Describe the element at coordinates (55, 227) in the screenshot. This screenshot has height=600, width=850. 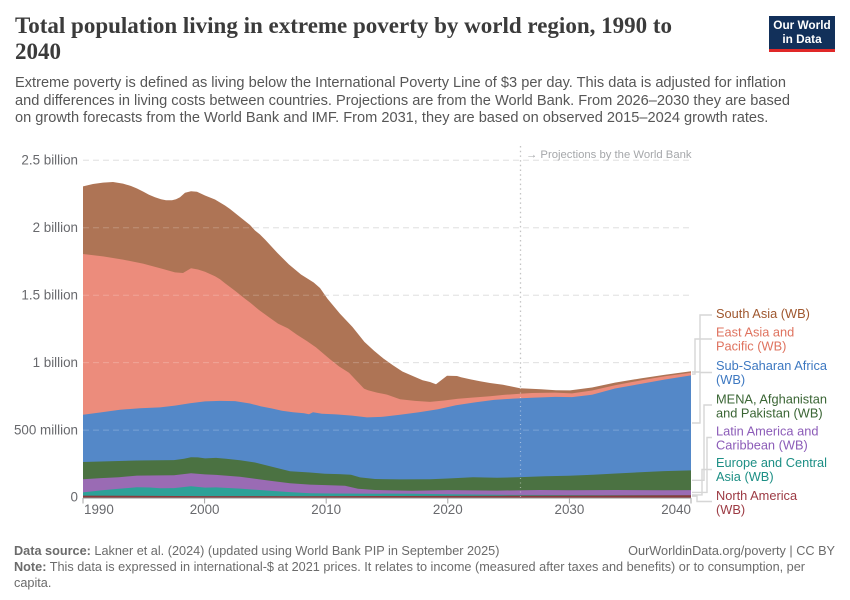
I see `svg-text: 2 billion` at that location.